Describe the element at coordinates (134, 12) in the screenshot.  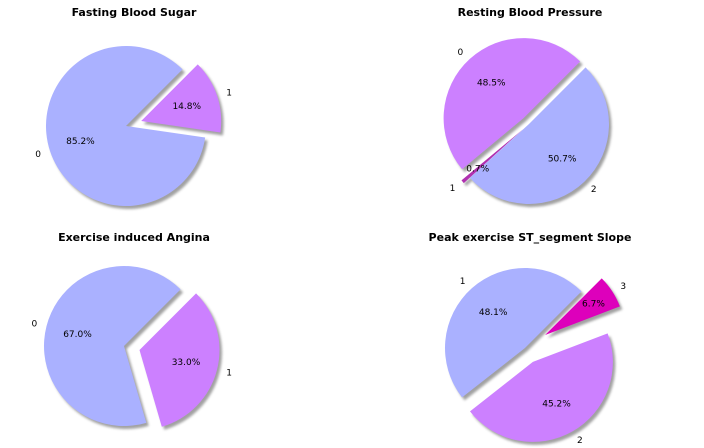
I see `chart-title: Fasting Blood Sugar` at that location.